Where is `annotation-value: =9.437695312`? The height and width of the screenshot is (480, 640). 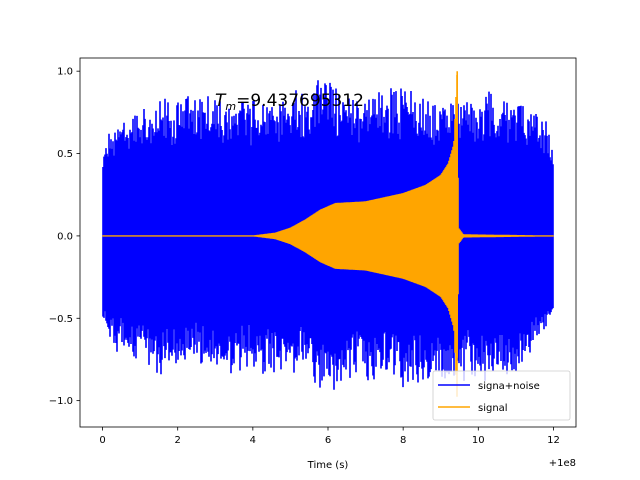
annotation-value: =9.437695312 is located at coordinates (300, 101).